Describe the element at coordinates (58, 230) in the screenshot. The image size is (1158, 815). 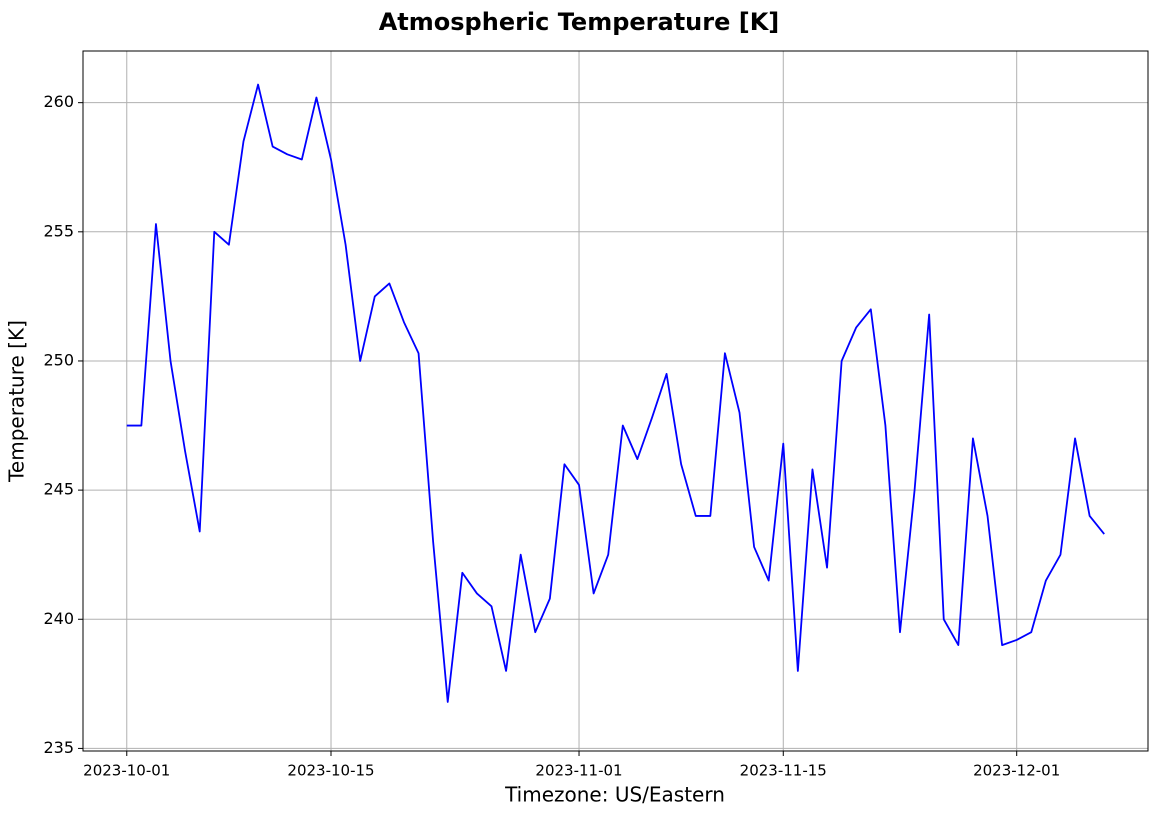
I see `y-tick-label: 255` at that location.